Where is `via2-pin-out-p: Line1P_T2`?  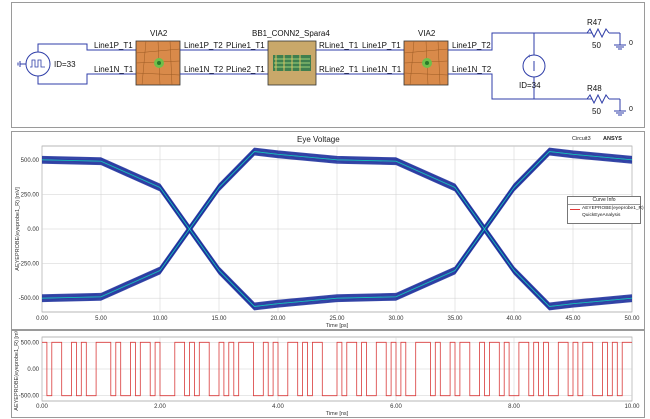
via2-pin-out-p: Line1P_T2 is located at coordinates (471, 45).